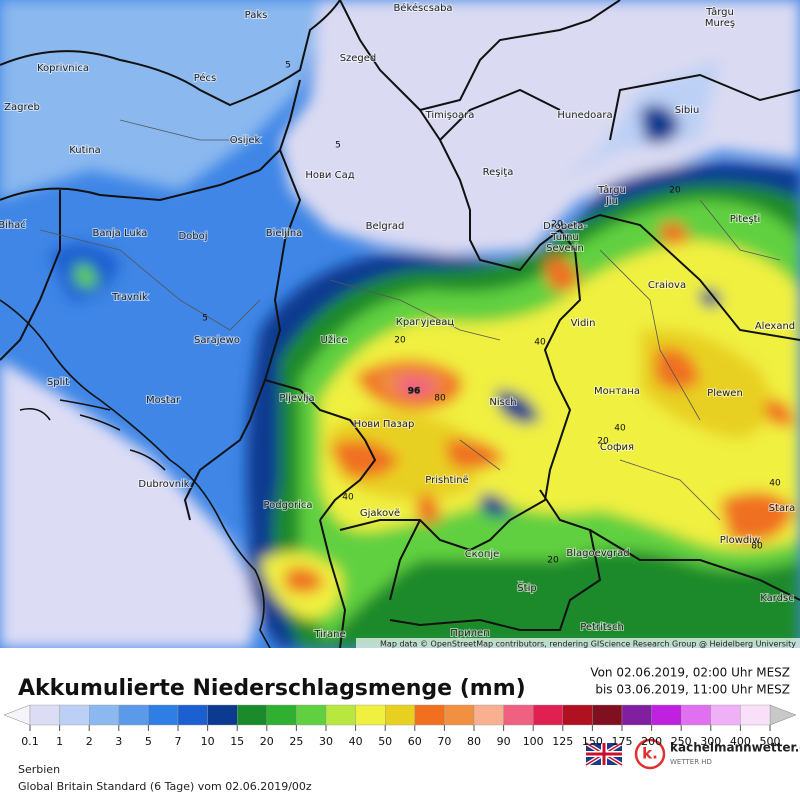  What do you see at coordinates (775, 326) in the screenshot?
I see `city-label: Alexand` at bounding box center [775, 326].